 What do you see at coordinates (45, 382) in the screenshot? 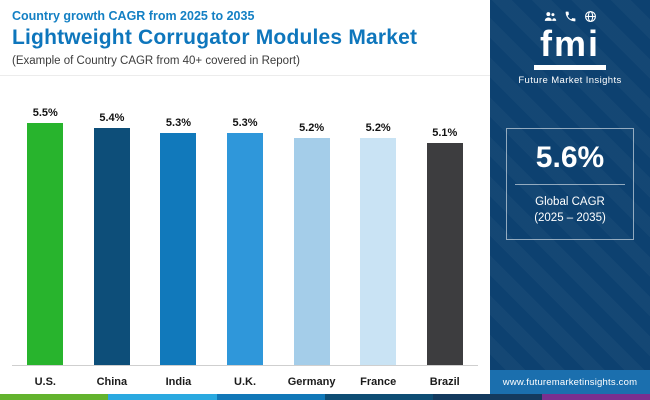
I see `x-axis-label: U.S.` at bounding box center [45, 382].